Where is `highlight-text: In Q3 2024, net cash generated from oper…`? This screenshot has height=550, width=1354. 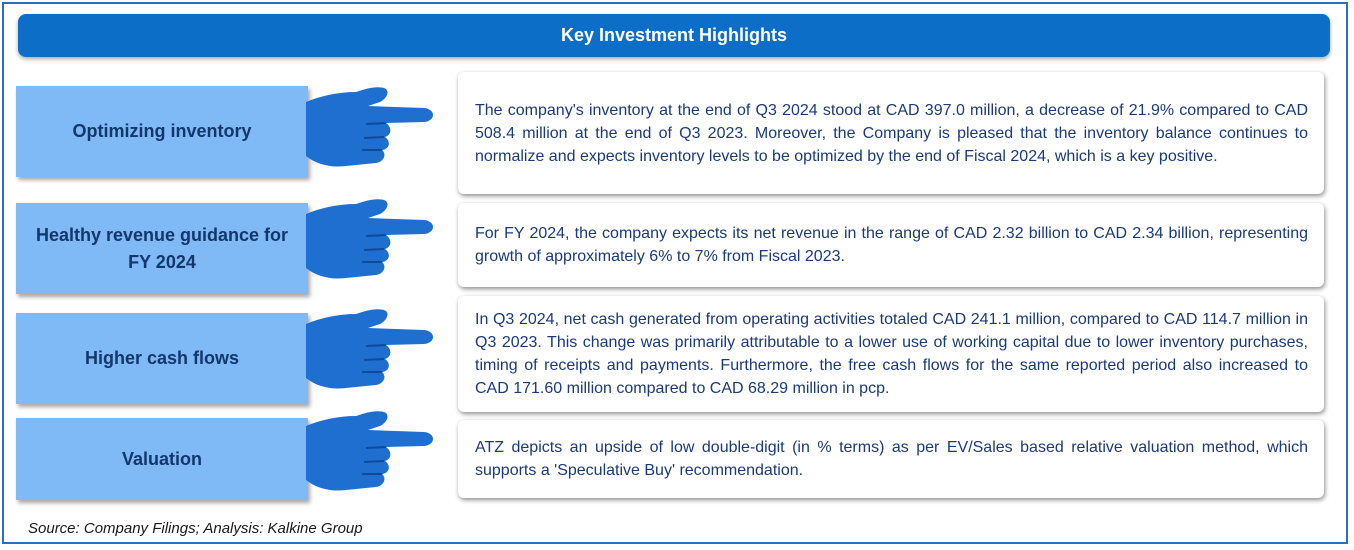 highlight-text: In Q3 2024, net cash generated from oper… is located at coordinates (891, 354).